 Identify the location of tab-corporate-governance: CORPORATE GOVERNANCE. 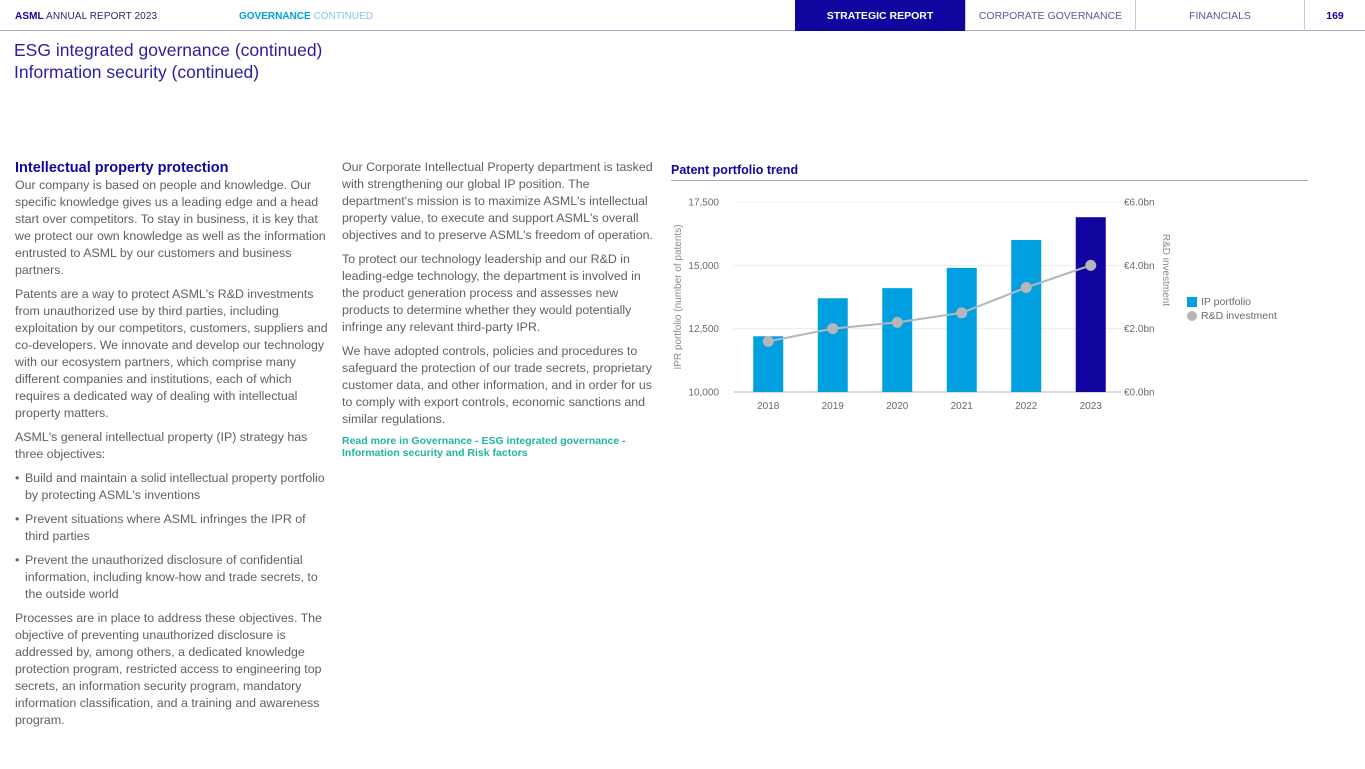
(1051, 15).